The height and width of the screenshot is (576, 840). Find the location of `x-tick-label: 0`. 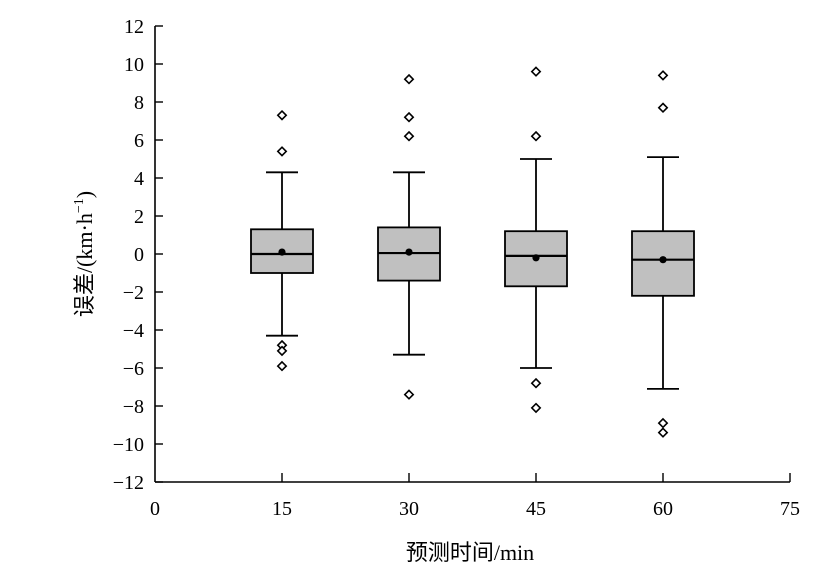

x-tick-label: 0 is located at coordinates (155, 509).